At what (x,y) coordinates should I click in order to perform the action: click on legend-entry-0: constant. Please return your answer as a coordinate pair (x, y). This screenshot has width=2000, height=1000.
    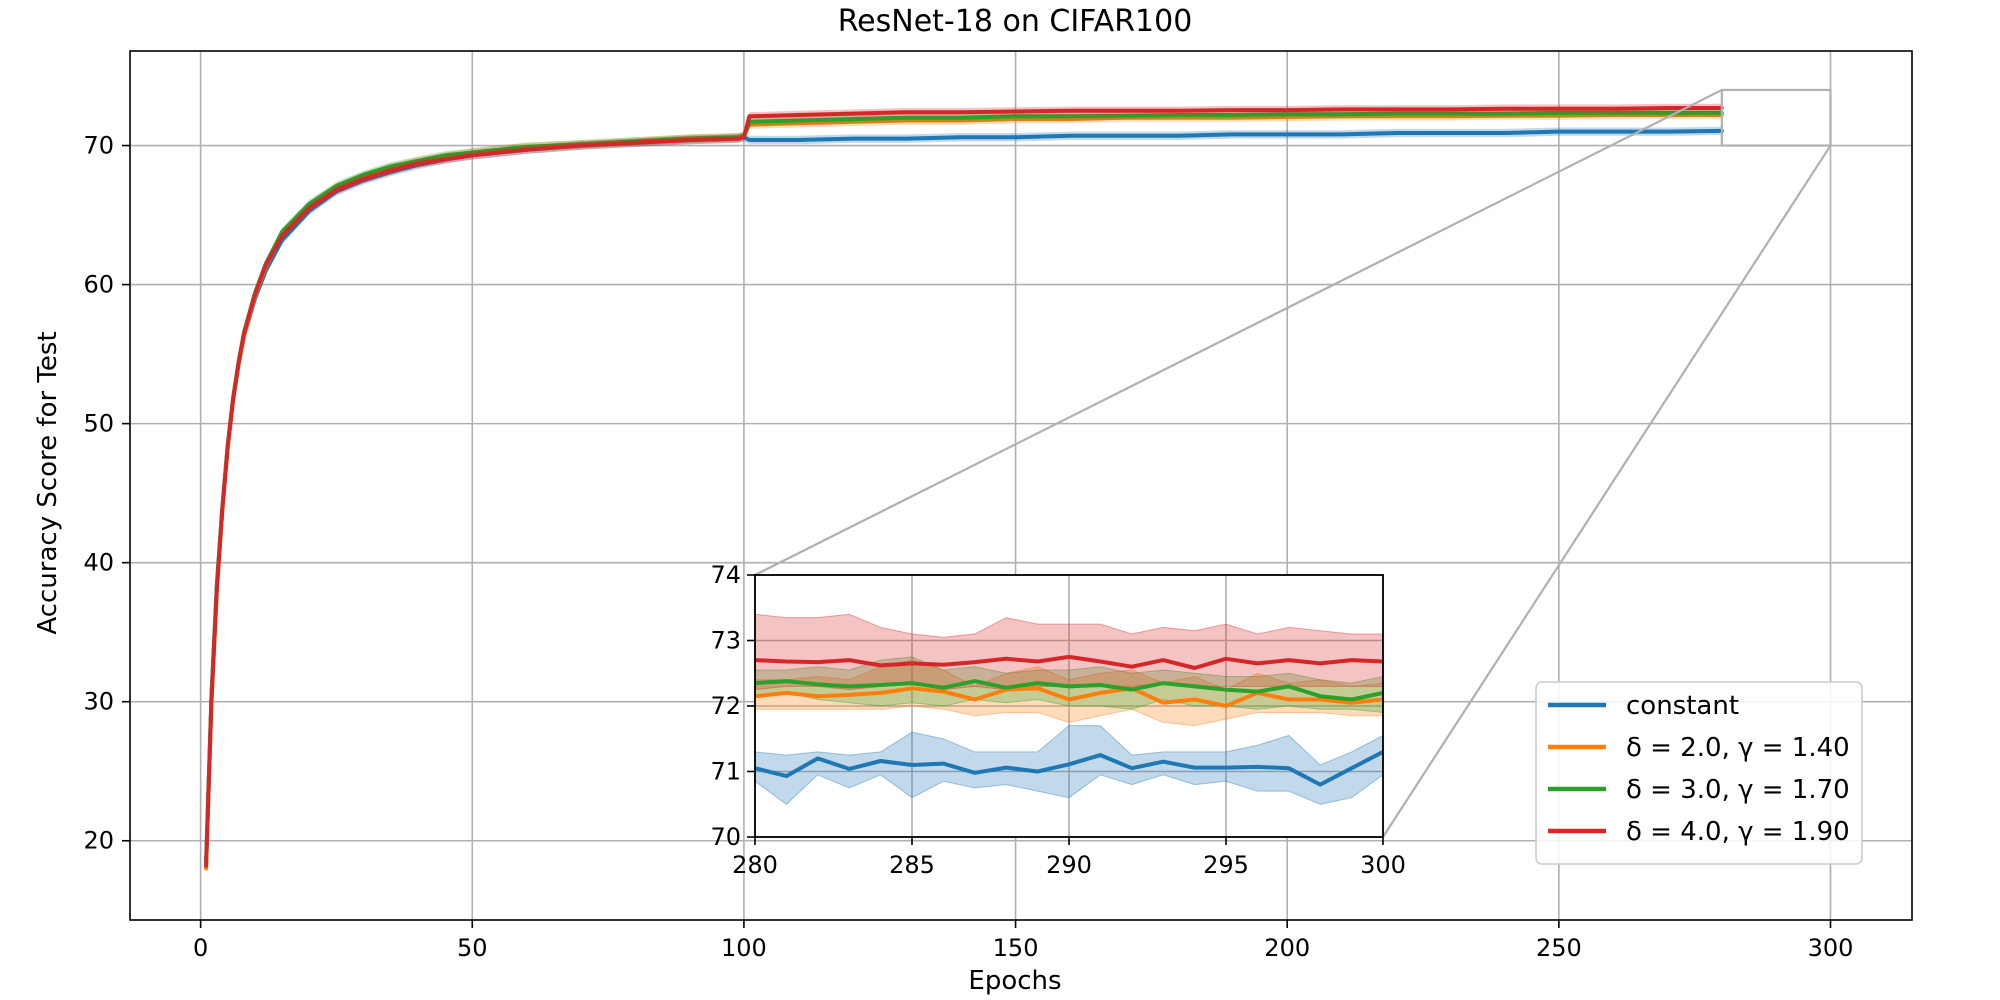
    Looking at the image, I should click on (1682, 706).